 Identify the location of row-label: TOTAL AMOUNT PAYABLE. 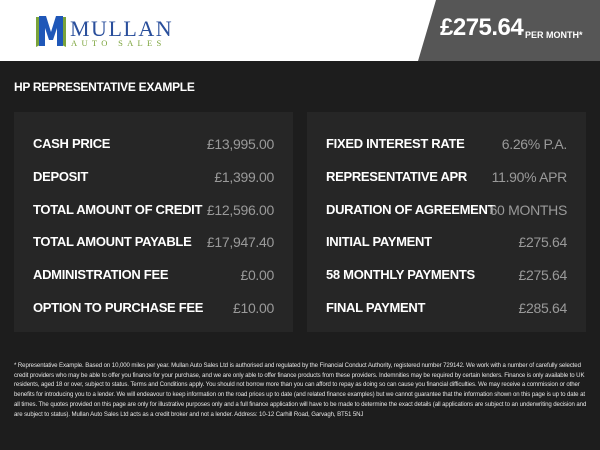
(112, 242).